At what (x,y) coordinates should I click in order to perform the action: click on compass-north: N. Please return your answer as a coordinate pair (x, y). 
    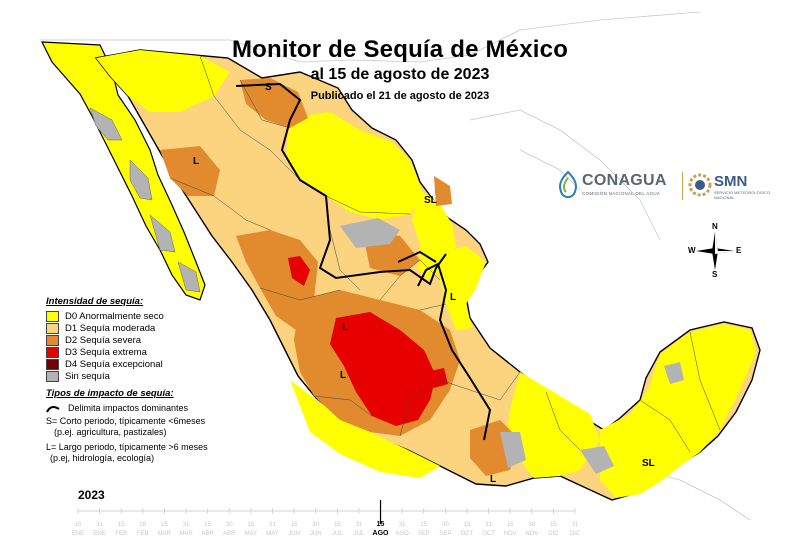
    Looking at the image, I should click on (715, 226).